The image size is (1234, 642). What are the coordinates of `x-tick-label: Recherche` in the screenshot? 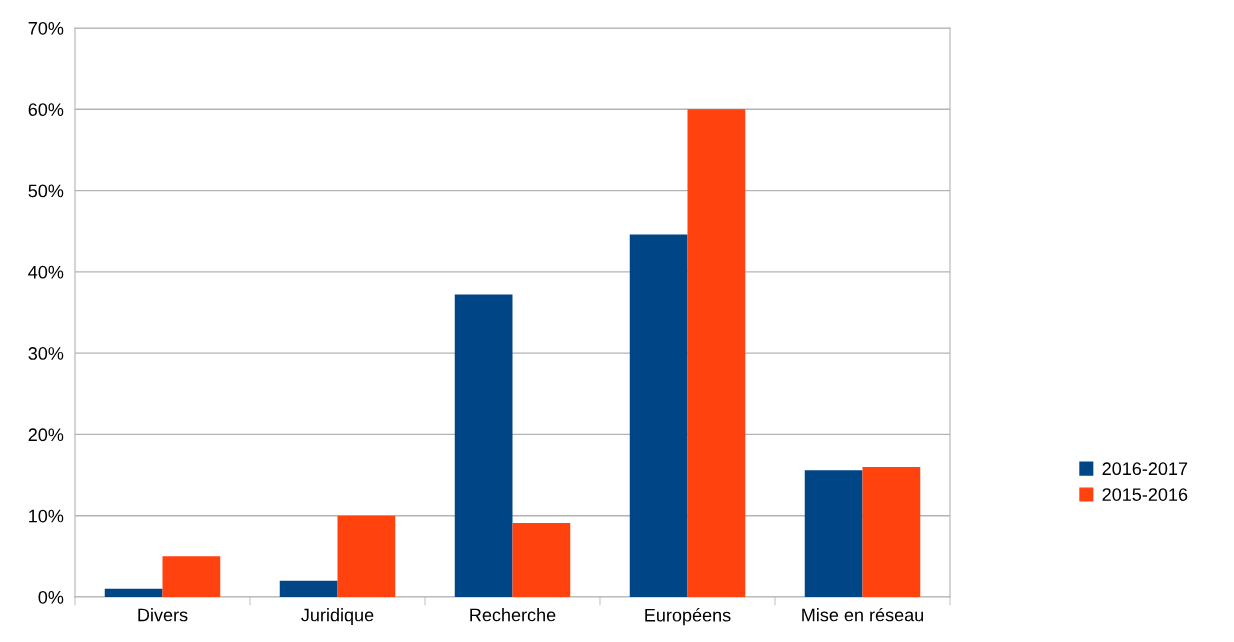 It's located at (513, 615).